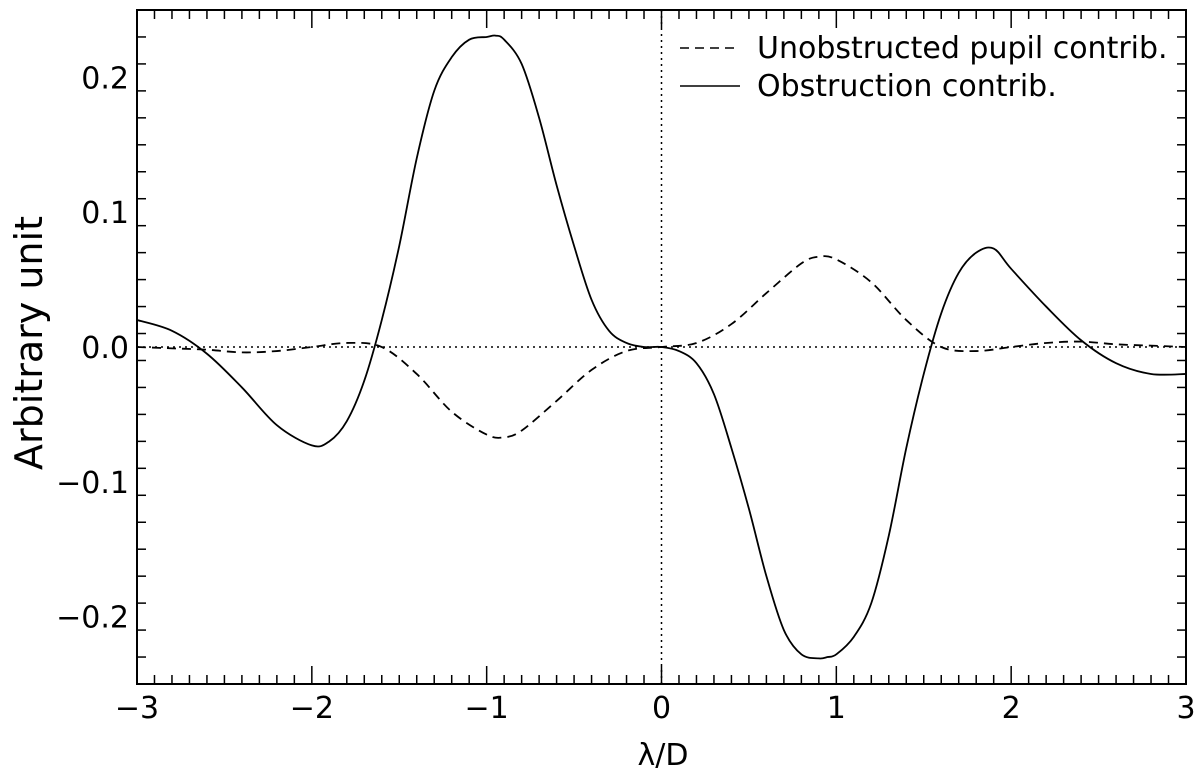 The height and width of the screenshot is (772, 1200). What do you see at coordinates (92, 618) in the screenshot?
I see `y-tick-label: −0.2` at bounding box center [92, 618].